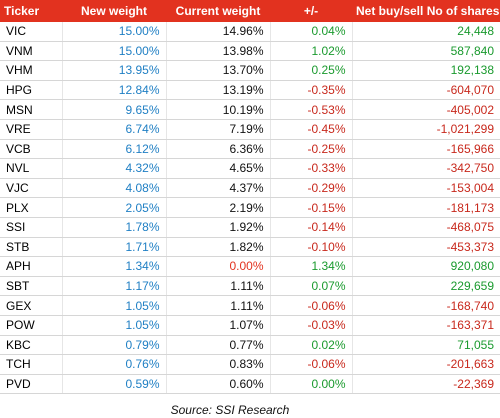  I want to click on table-row: VIC 15.00% 14.96% 0.04% 24,448, so click(250, 32).